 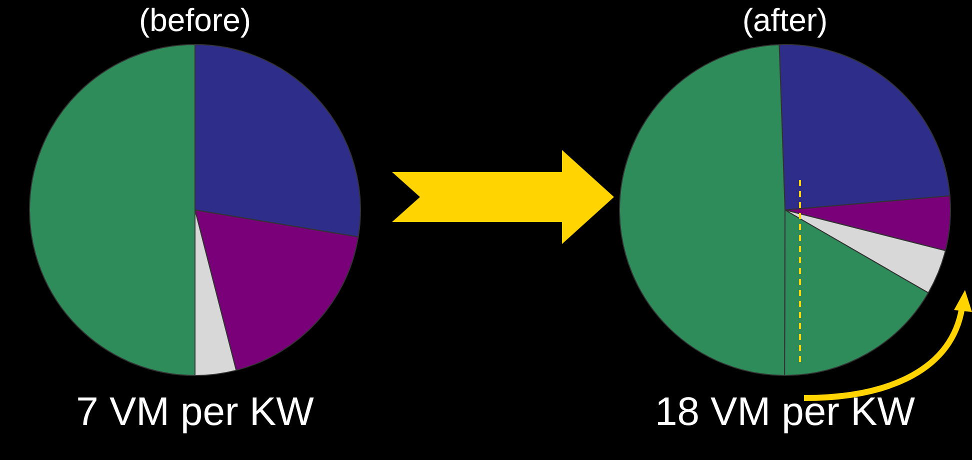 What do you see at coordinates (785, 412) in the screenshot?
I see `text: 18 VM per KW` at bounding box center [785, 412].